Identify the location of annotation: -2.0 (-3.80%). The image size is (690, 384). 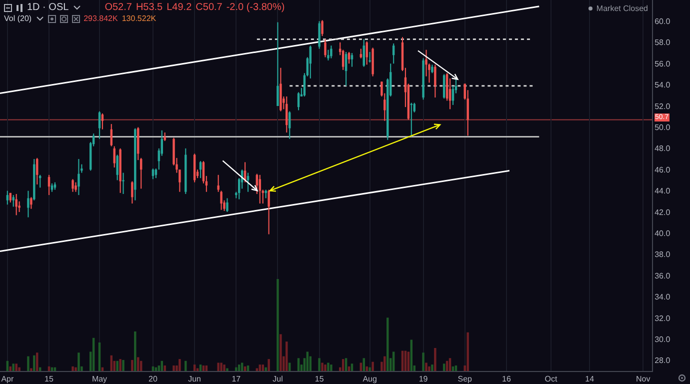
(255, 7).